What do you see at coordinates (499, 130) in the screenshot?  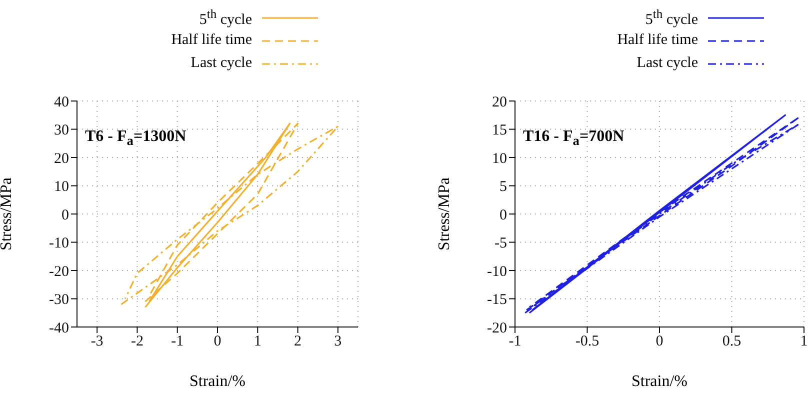 I see `y-tick-label: 15` at bounding box center [499, 130].